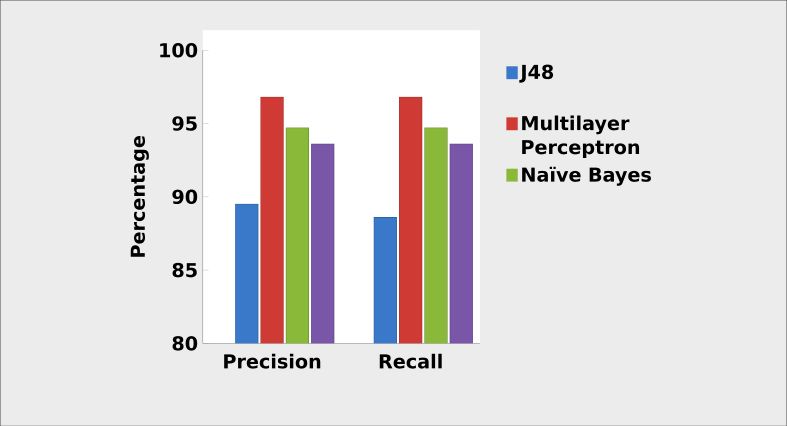 This screenshot has height=426, width=787. I want to click on y-tick-label: 95, so click(184, 123).